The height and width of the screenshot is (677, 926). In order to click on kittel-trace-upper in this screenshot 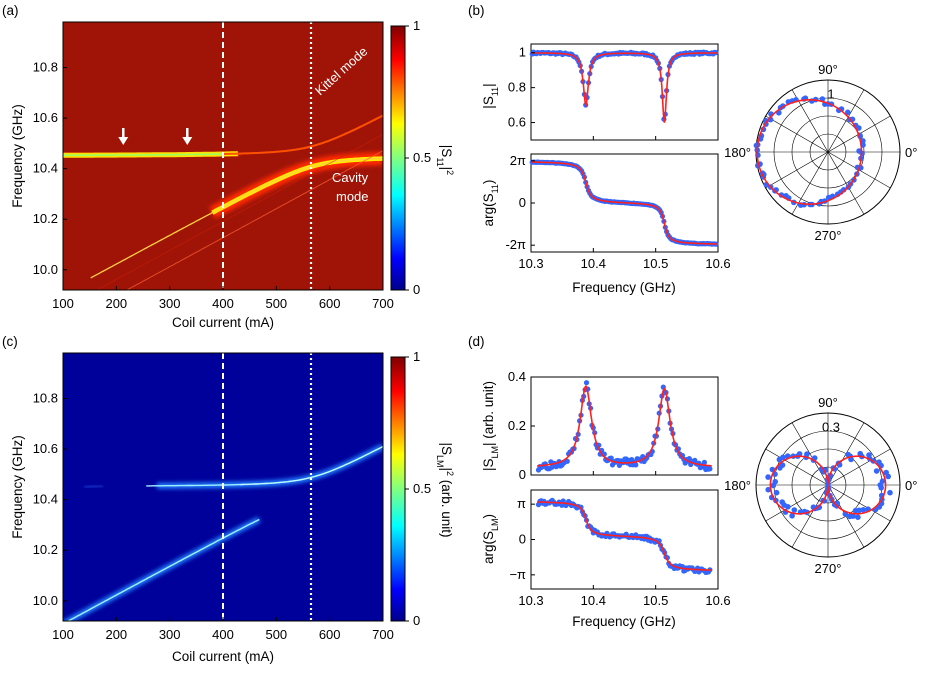, I will do `click(303, 134)`.